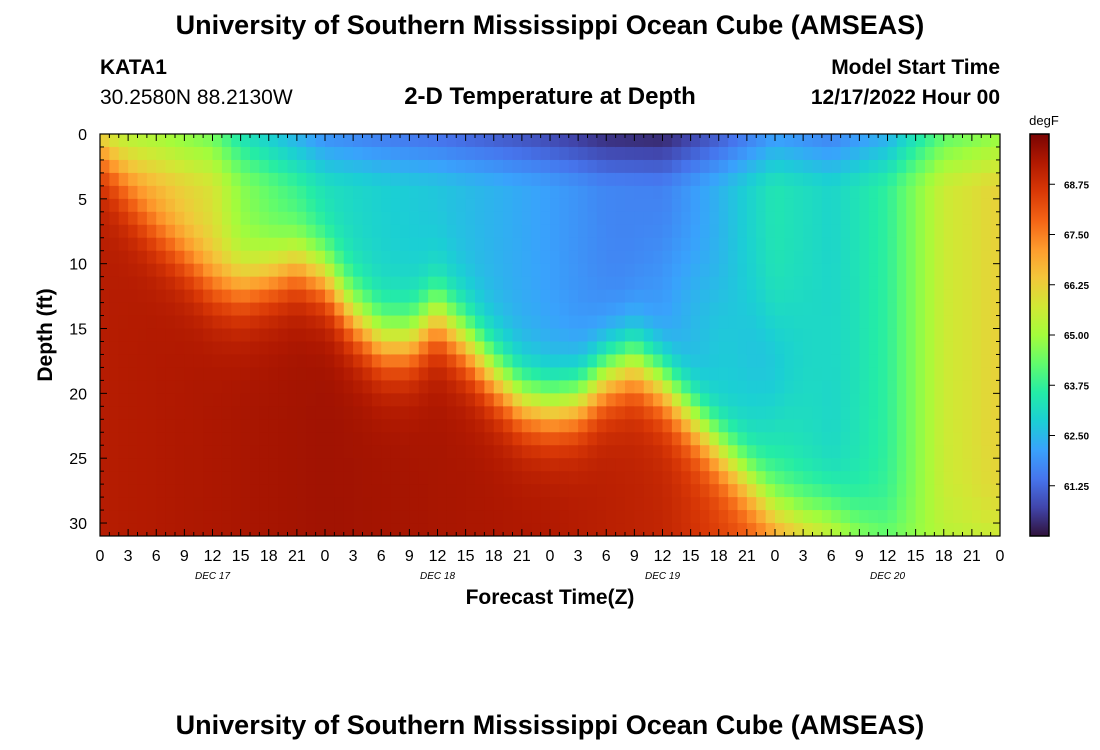 Image resolution: width=1100 pixels, height=750 pixels. What do you see at coordinates (78, 330) in the screenshot?
I see `y-tick-label: 15` at bounding box center [78, 330].